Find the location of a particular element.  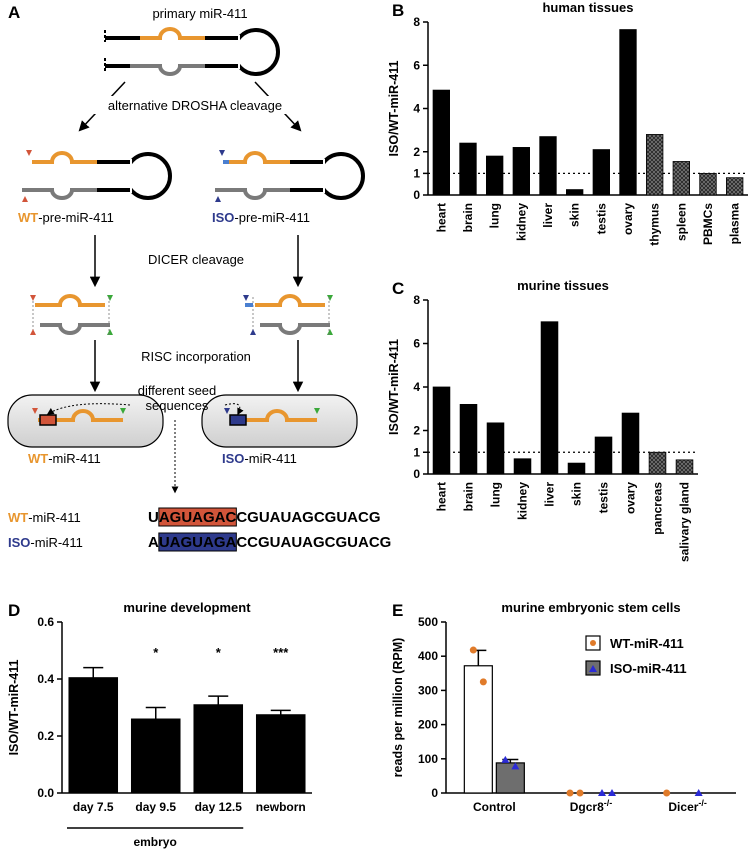

x-tick-label: day 12.5 is located at coordinates (219, 807).